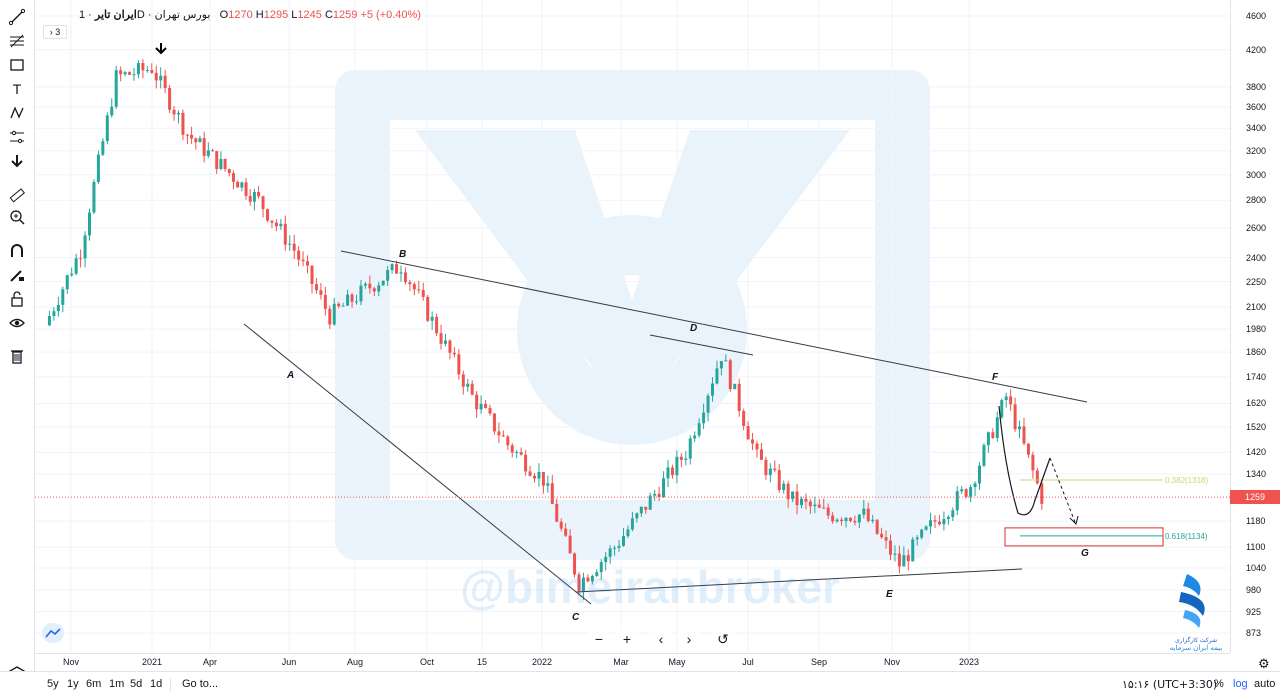 Image resolution: width=1280 pixels, height=698 pixels. I want to click on scroll-left-button: ‹, so click(661, 639).